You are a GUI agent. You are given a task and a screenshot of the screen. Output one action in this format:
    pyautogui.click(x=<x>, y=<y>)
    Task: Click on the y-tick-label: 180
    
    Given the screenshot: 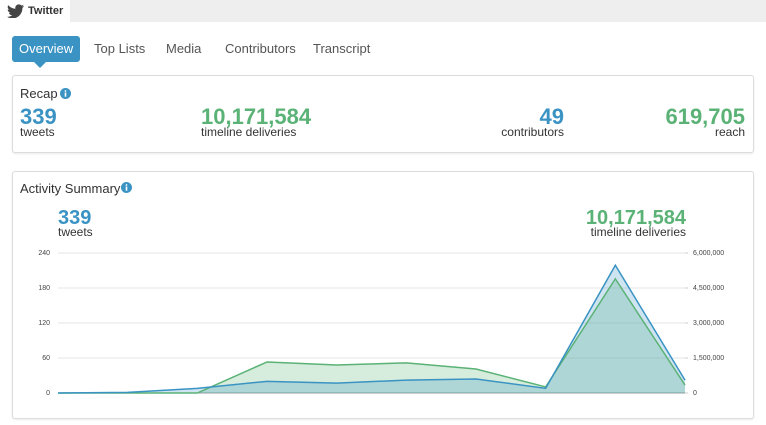 What is the action you would take?
    pyautogui.click(x=44, y=288)
    